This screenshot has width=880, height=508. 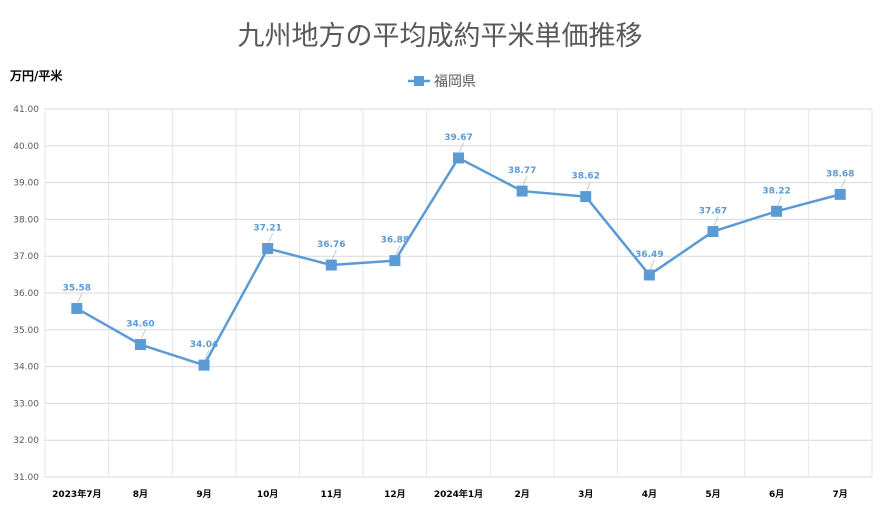 What do you see at coordinates (840, 174) in the screenshot?
I see `data-label: 38.68` at bounding box center [840, 174].